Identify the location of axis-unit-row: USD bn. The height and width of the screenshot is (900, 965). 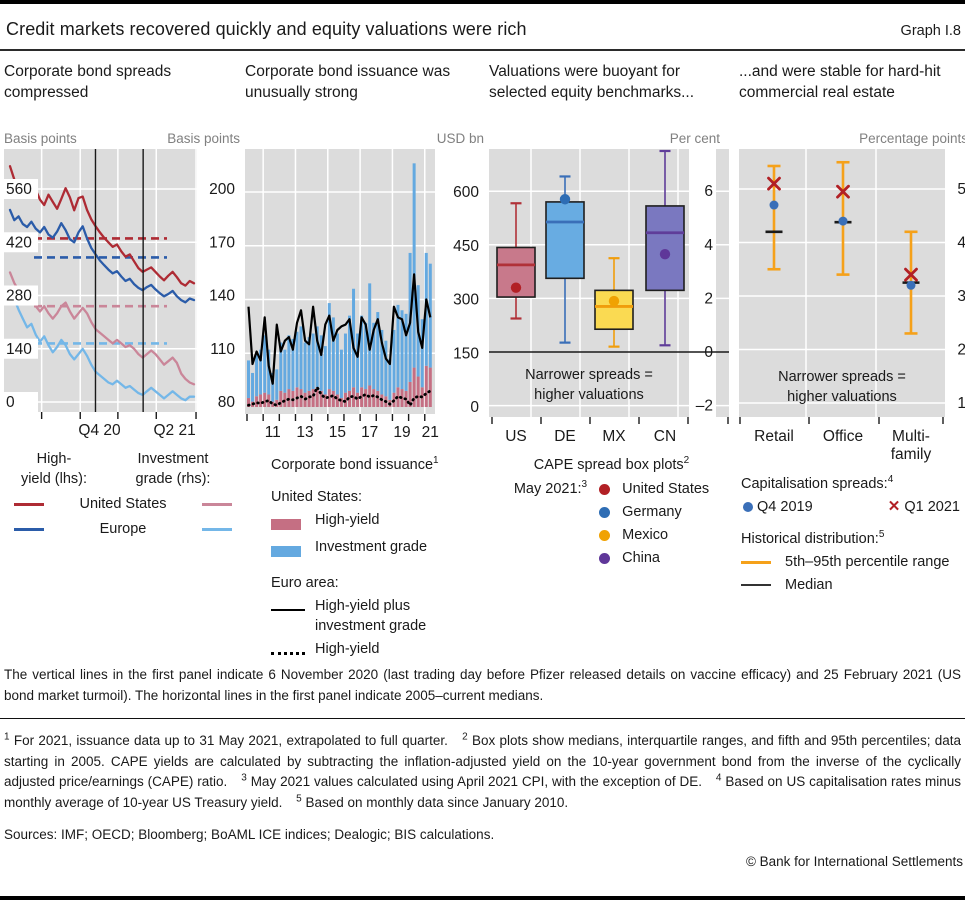
(364, 140).